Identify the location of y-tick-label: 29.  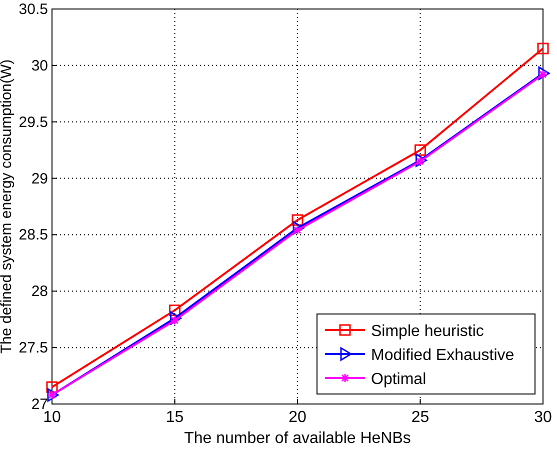
(39, 179).